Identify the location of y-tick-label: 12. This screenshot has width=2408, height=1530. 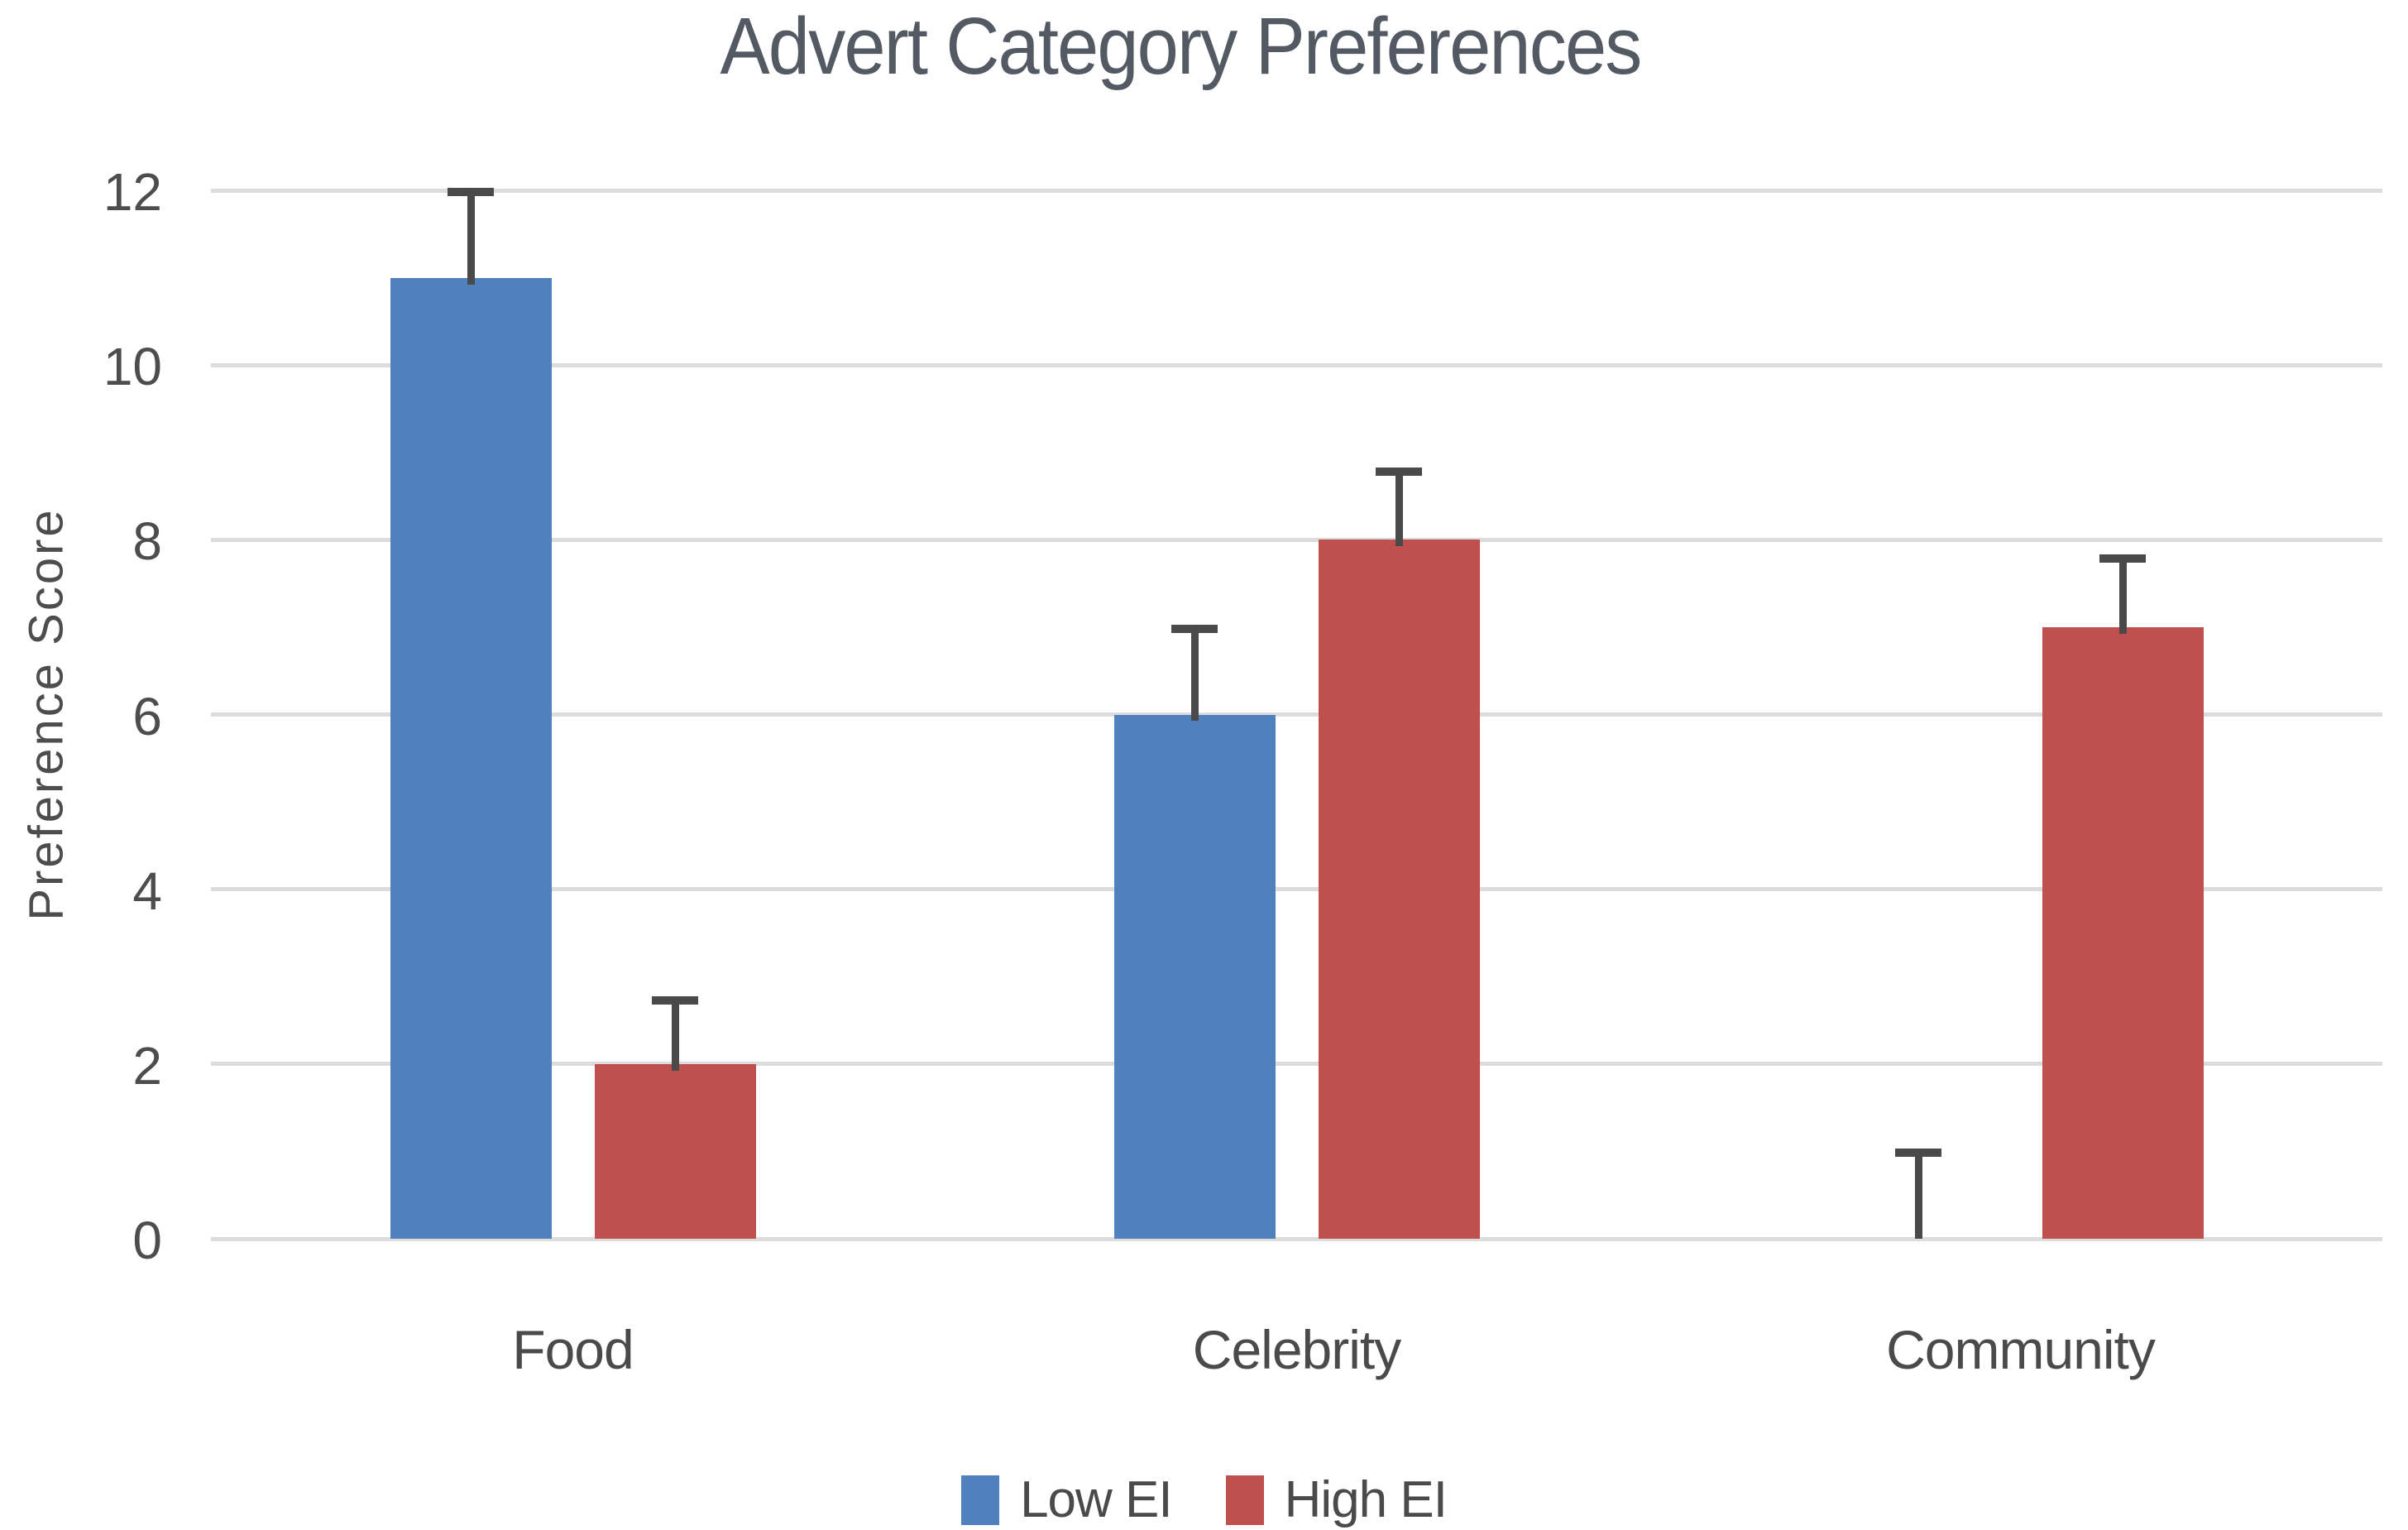
(132, 192).